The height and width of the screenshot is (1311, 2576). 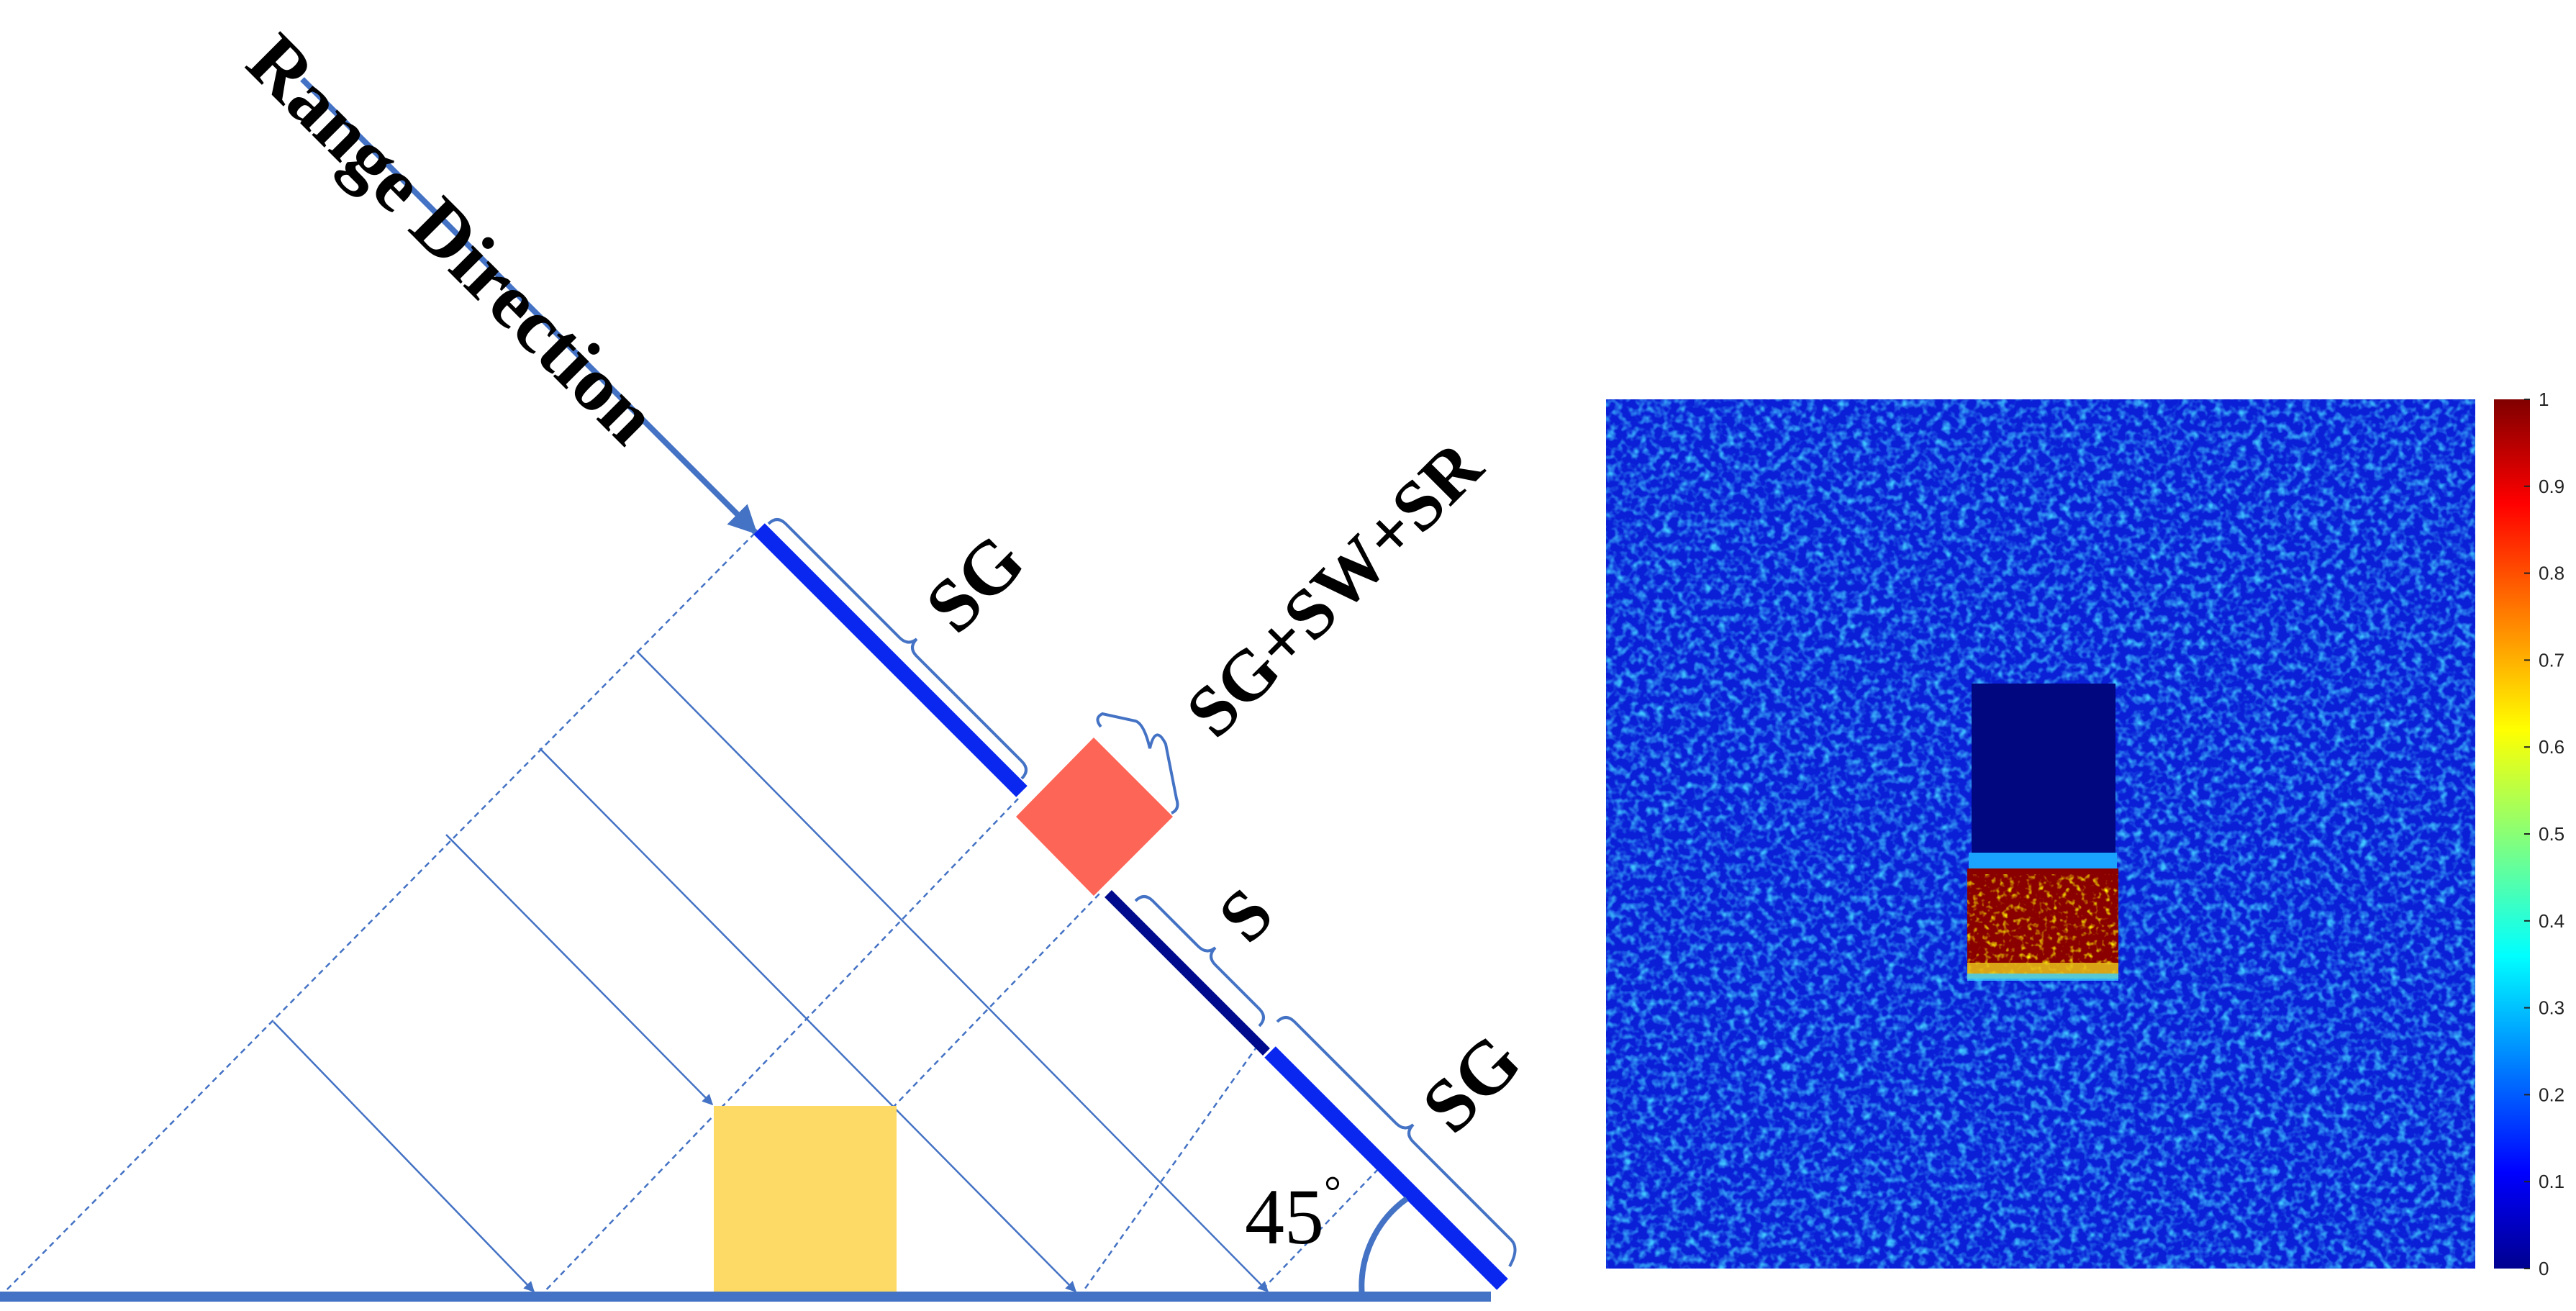 What do you see at coordinates (2551, 747) in the screenshot?
I see `colorbar-tick-label: 0.6` at bounding box center [2551, 747].